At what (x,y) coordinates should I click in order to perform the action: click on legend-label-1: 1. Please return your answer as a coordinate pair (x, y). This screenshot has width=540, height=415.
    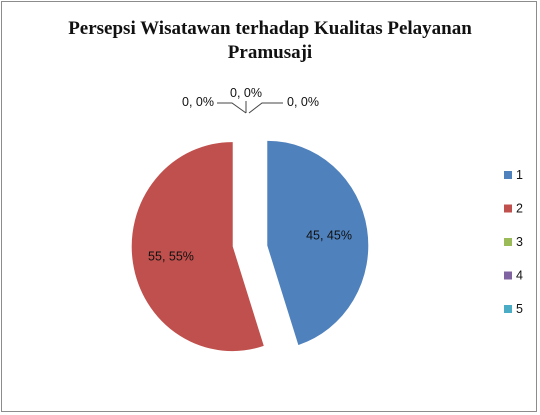
    Looking at the image, I should click on (519, 175).